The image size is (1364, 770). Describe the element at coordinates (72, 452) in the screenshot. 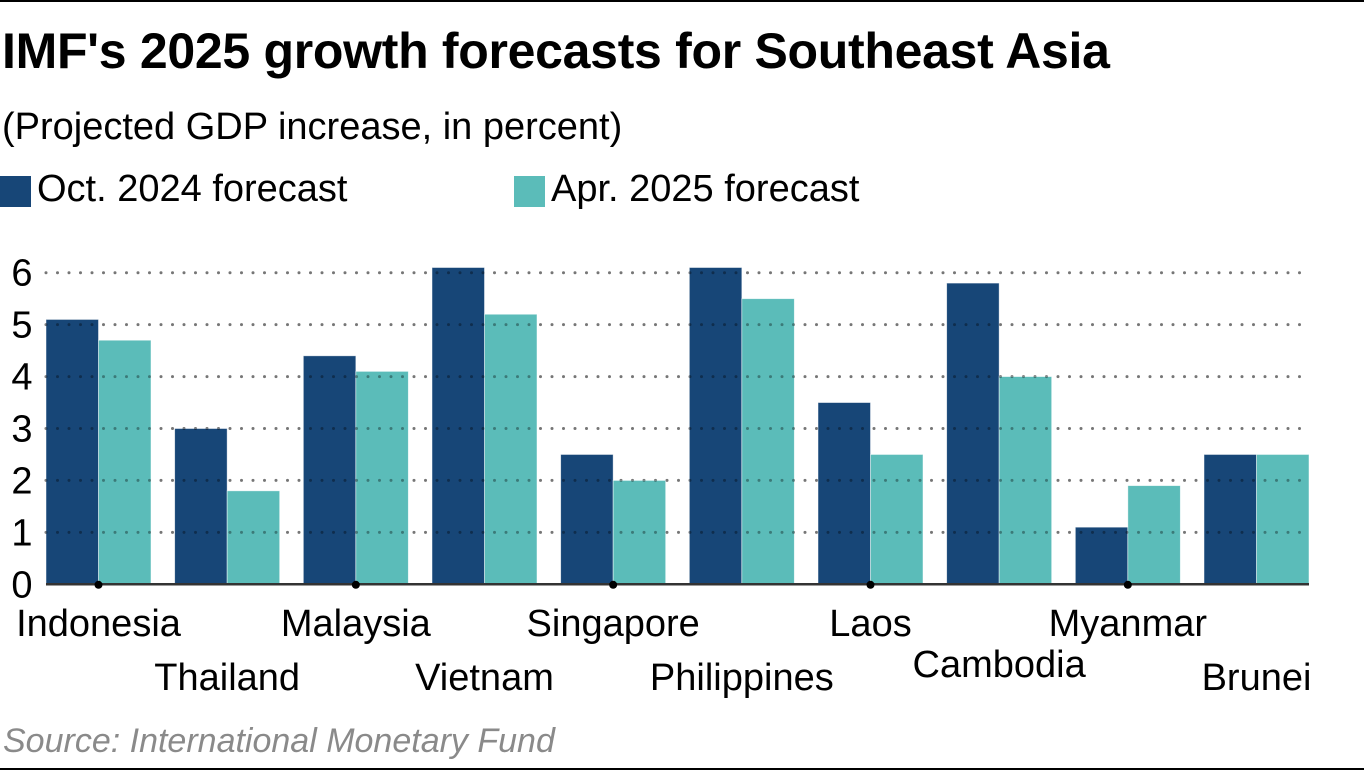

I see `bar-indonesia-oct-2024` at that location.